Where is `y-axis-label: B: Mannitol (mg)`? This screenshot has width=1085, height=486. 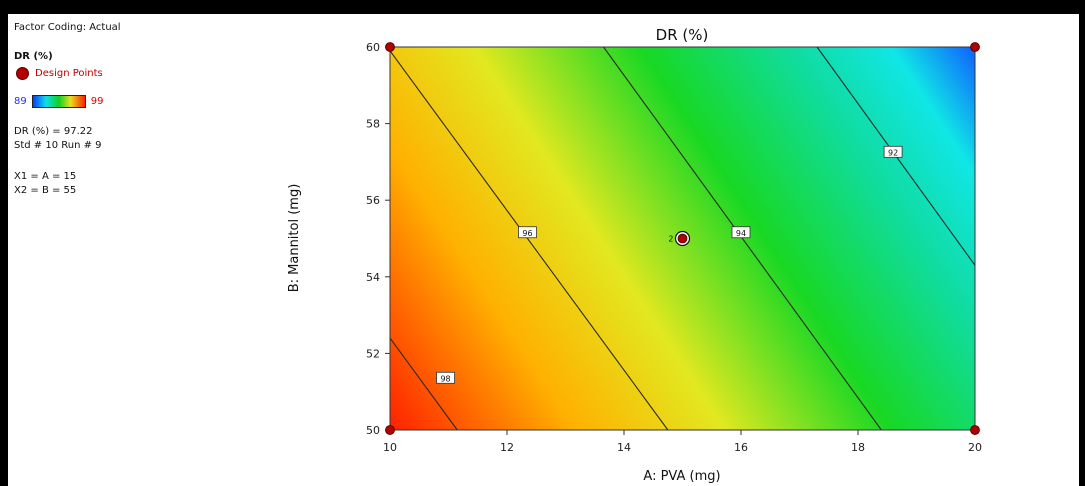 y-axis-label: B: Mannitol (mg) is located at coordinates (294, 238).